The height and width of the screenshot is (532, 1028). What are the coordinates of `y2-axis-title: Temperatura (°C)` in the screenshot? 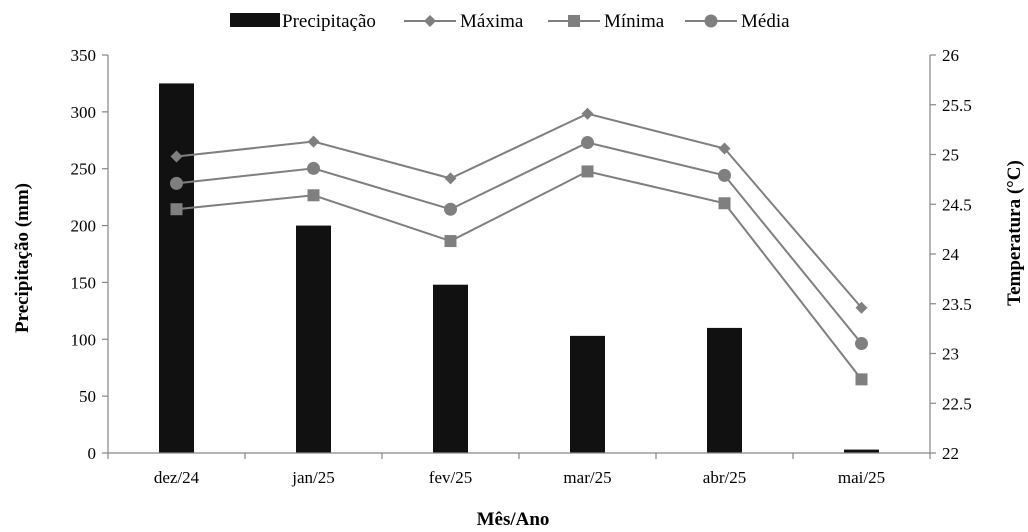 It's located at (1014, 233).